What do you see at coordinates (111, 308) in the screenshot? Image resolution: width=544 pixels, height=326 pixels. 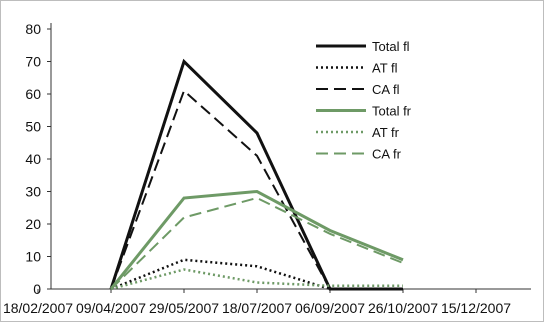 I see `x-tick-label: 09/04/2007` at bounding box center [111, 308].